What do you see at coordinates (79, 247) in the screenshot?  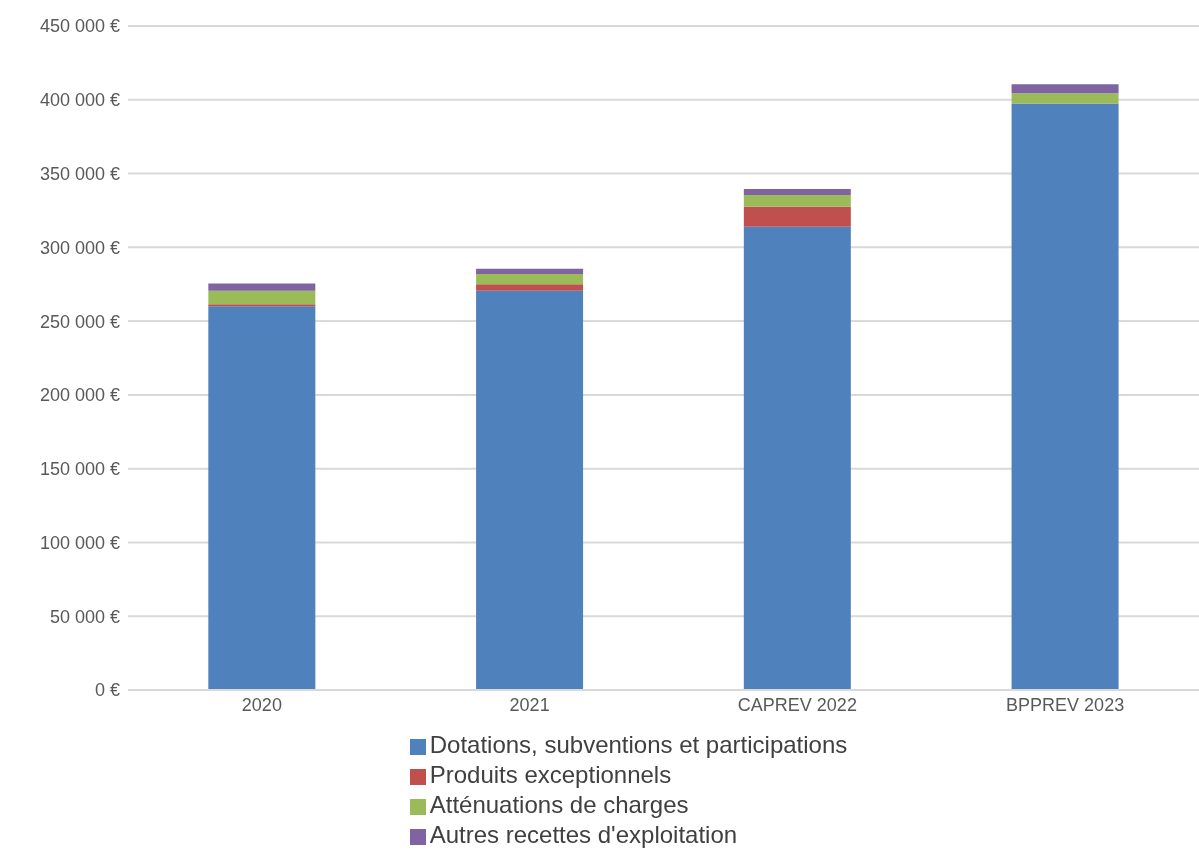 I see `y-tick-label: 300 000 €` at bounding box center [79, 247].